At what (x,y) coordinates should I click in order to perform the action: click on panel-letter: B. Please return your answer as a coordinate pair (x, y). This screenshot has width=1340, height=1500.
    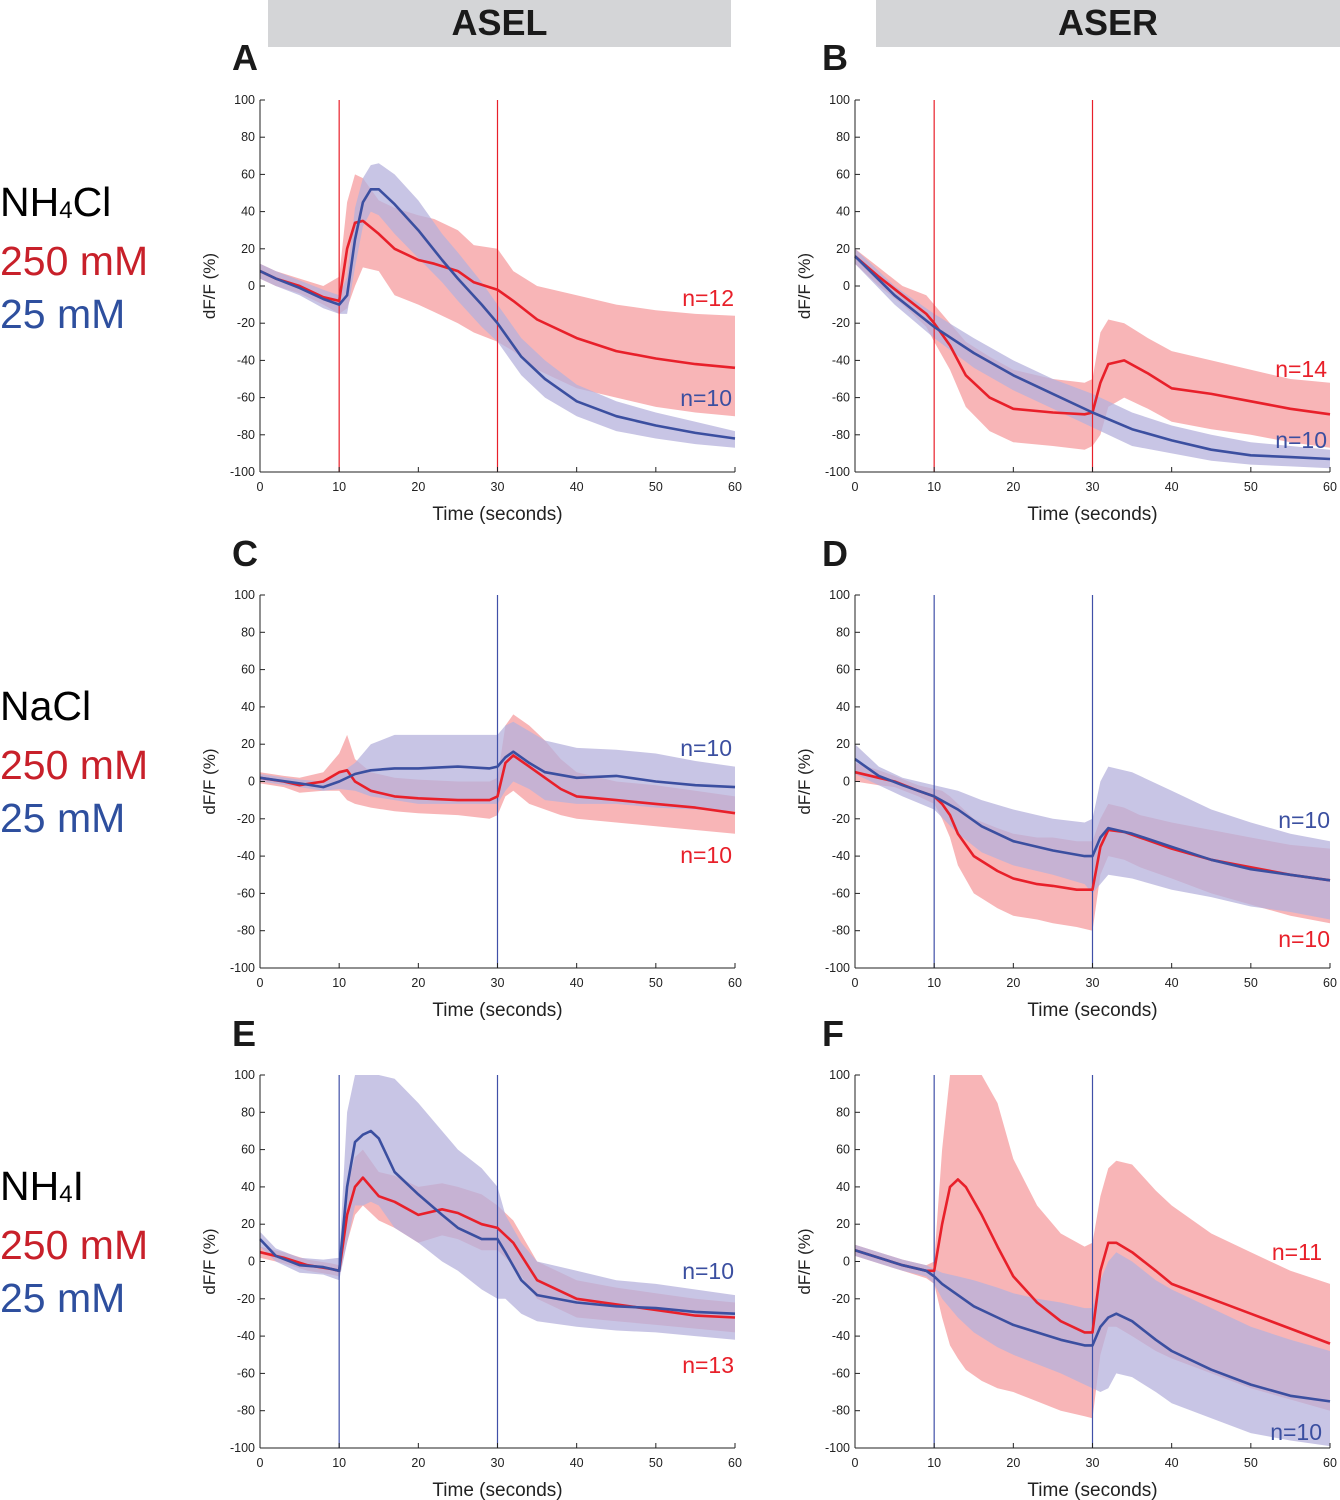
    Looking at the image, I should click on (835, 57).